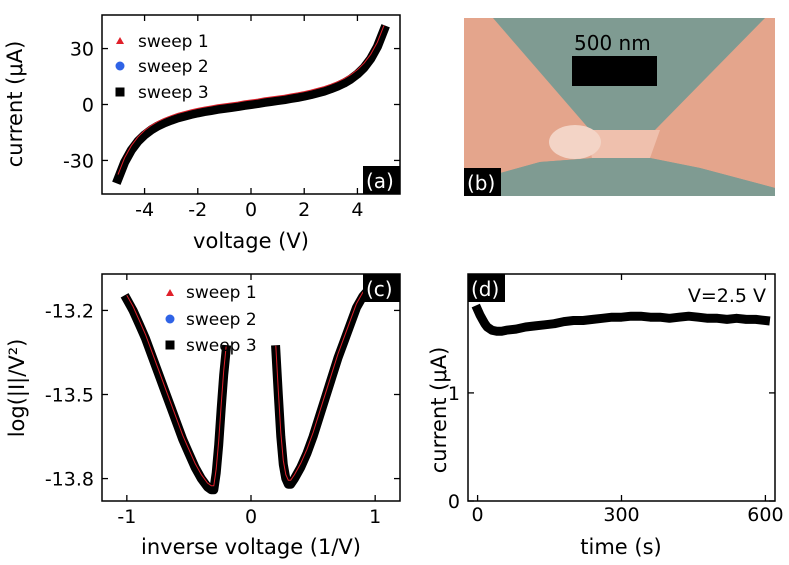 Image resolution: width=789 pixels, height=565 pixels. I want to click on panel-b-label: (b), so click(481, 183).